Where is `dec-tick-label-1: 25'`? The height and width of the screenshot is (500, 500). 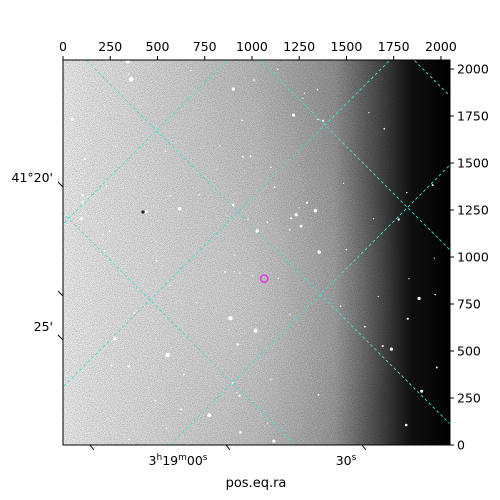
dec-tick-label-1: 25' is located at coordinates (43, 326).